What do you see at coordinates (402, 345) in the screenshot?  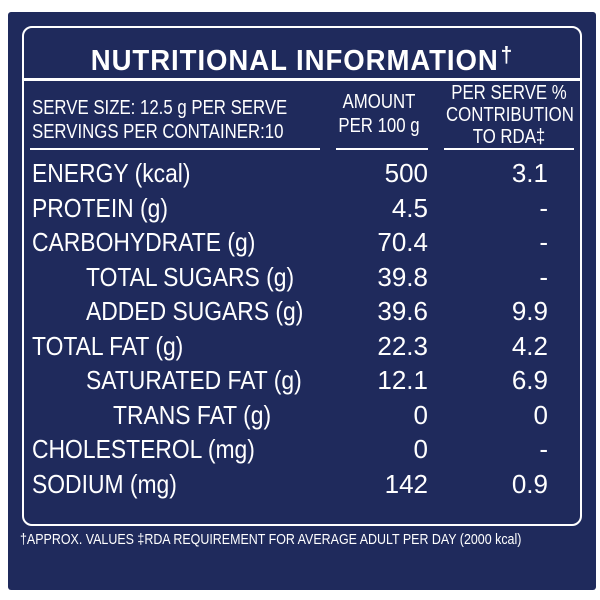 I see `nutrient-amount: 22.3` at bounding box center [402, 345].